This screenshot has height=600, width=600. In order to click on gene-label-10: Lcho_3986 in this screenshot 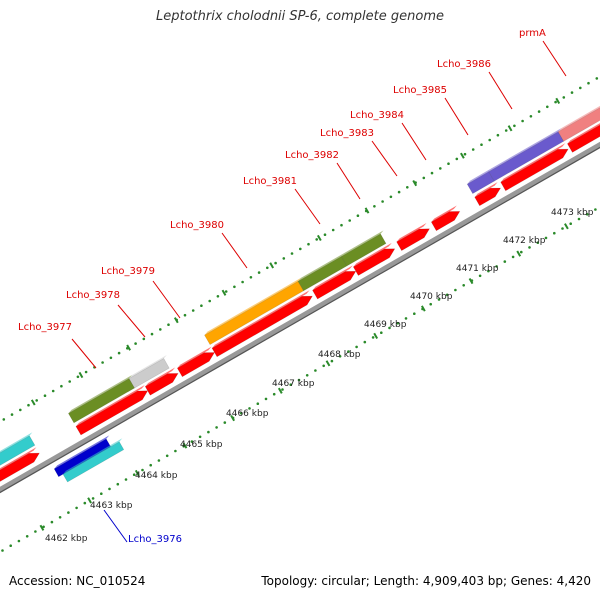, I will do `click(464, 64)`.